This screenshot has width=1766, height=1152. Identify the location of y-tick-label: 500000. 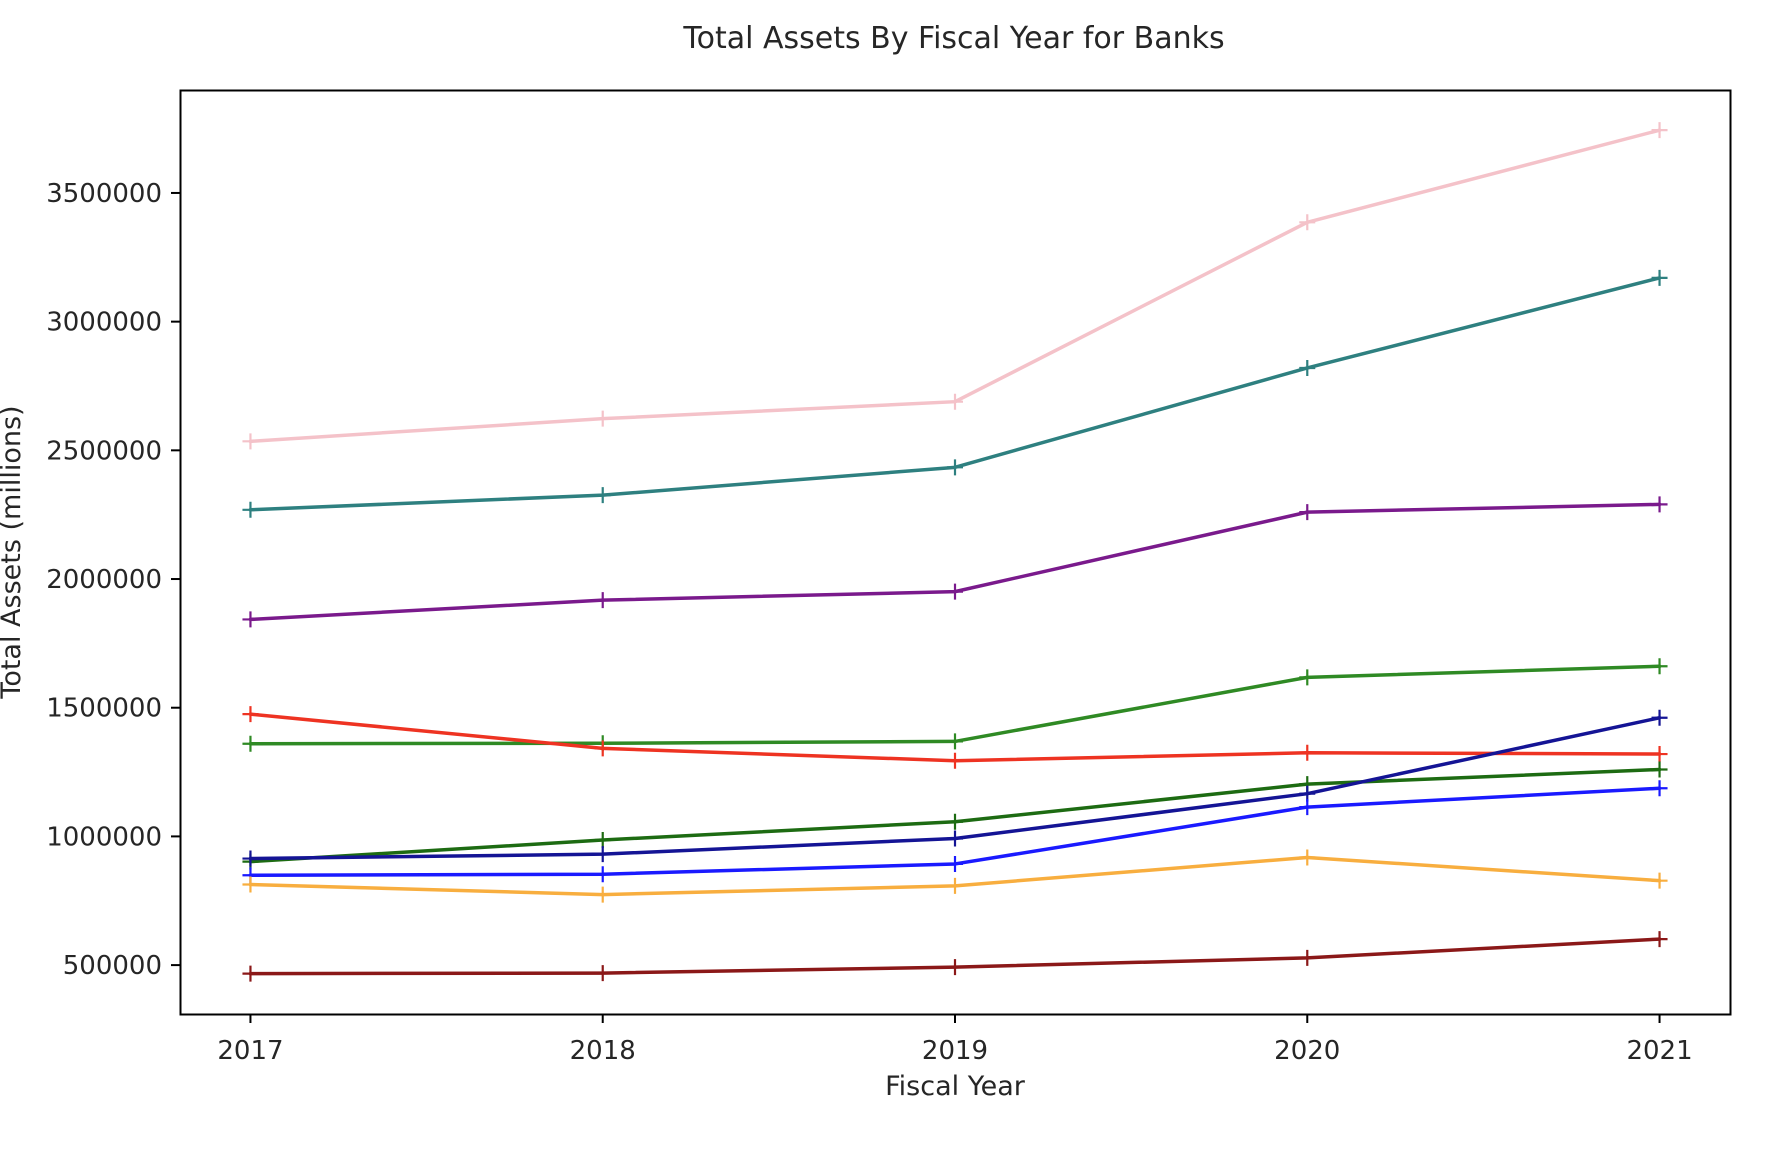
(112, 966).